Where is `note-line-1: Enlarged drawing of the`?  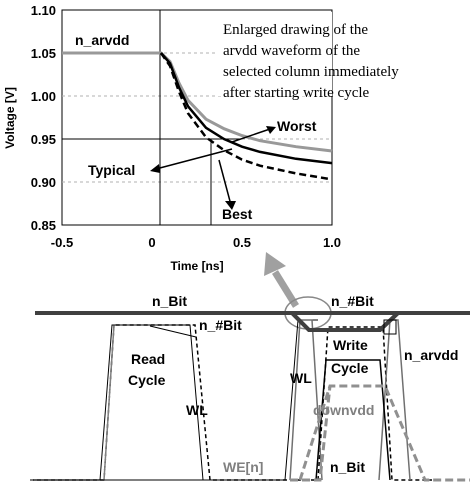 note-line-1: Enlarged drawing of the is located at coordinates (295, 30).